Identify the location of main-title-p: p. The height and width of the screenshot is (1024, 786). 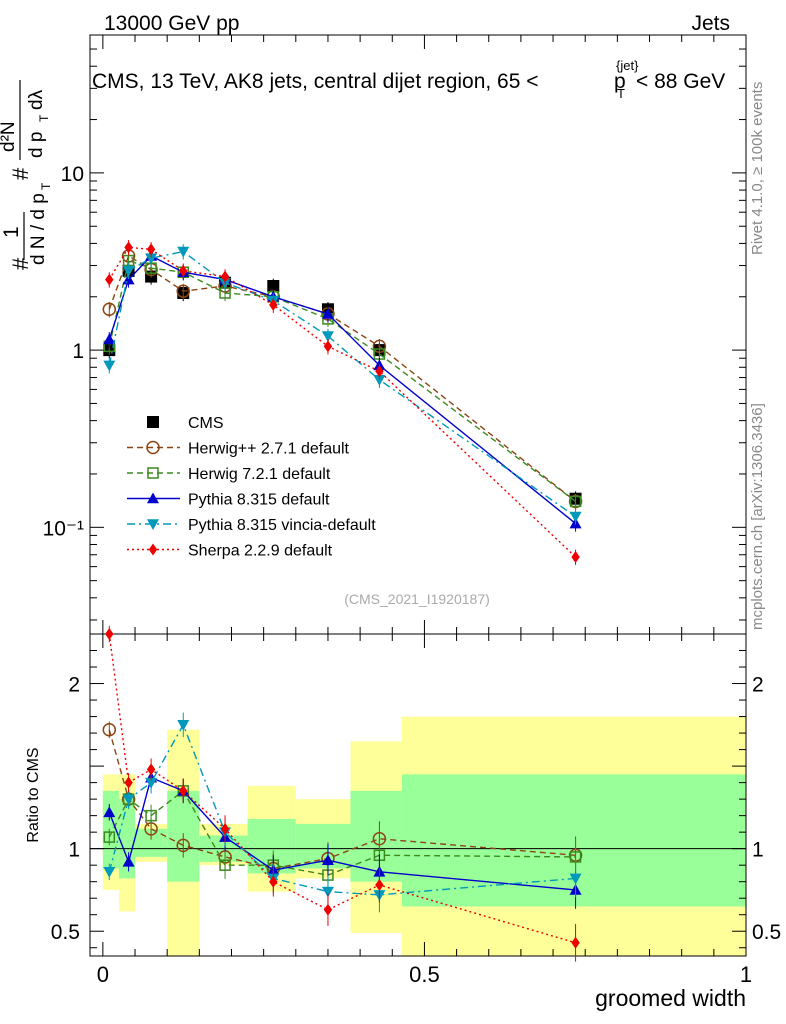
(620, 81).